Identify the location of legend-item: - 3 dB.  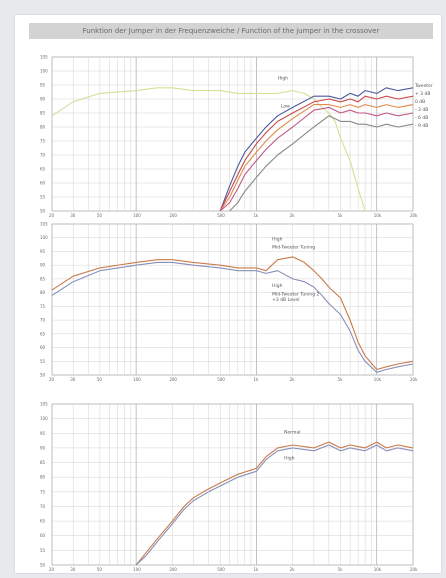
(421, 110).